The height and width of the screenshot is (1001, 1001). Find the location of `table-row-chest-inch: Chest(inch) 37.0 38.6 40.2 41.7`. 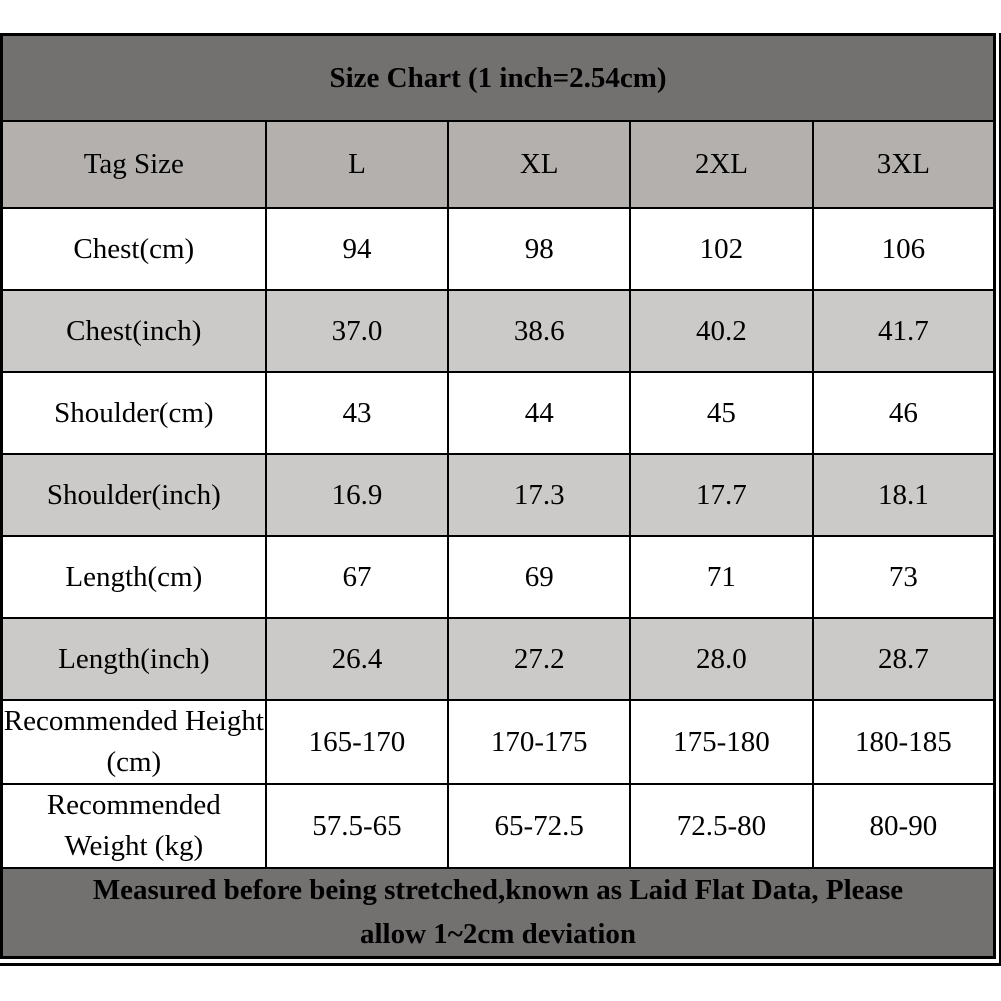

table-row-chest-inch: Chest(inch) 37.0 38.6 40.2 41.7 is located at coordinates (498, 331).